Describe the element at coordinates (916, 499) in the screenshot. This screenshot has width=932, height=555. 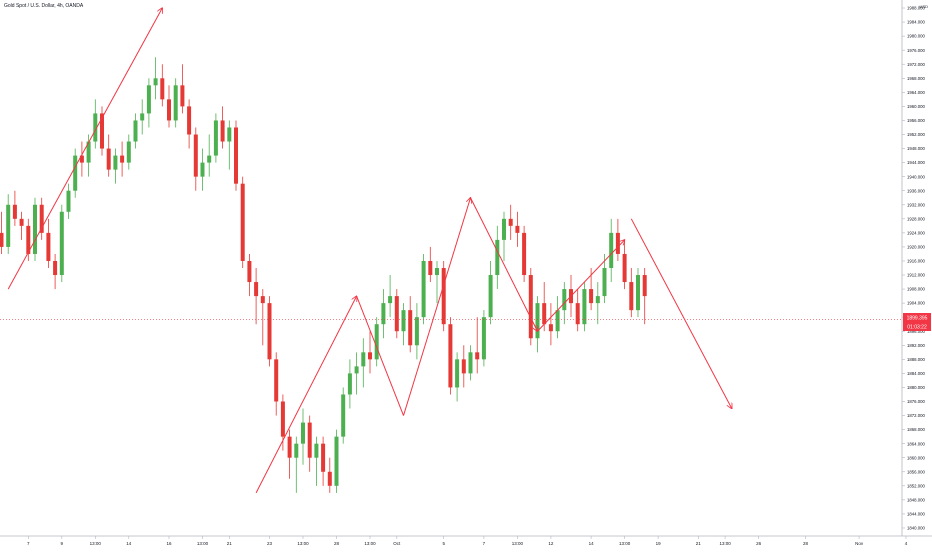
I see `y-tick-label: 1848.000` at that location.